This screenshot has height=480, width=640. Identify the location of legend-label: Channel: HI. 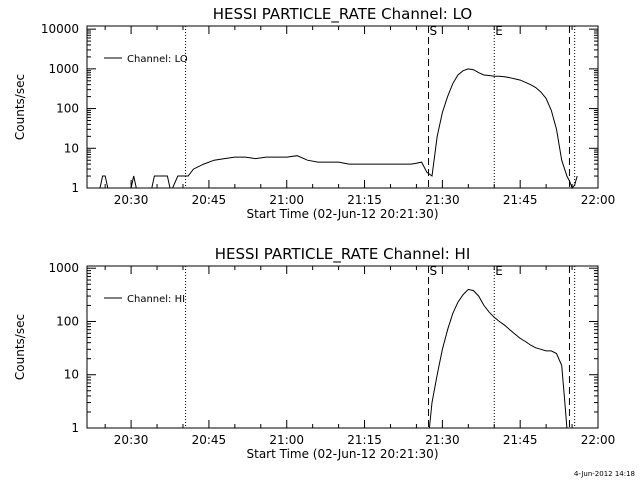
(156, 299).